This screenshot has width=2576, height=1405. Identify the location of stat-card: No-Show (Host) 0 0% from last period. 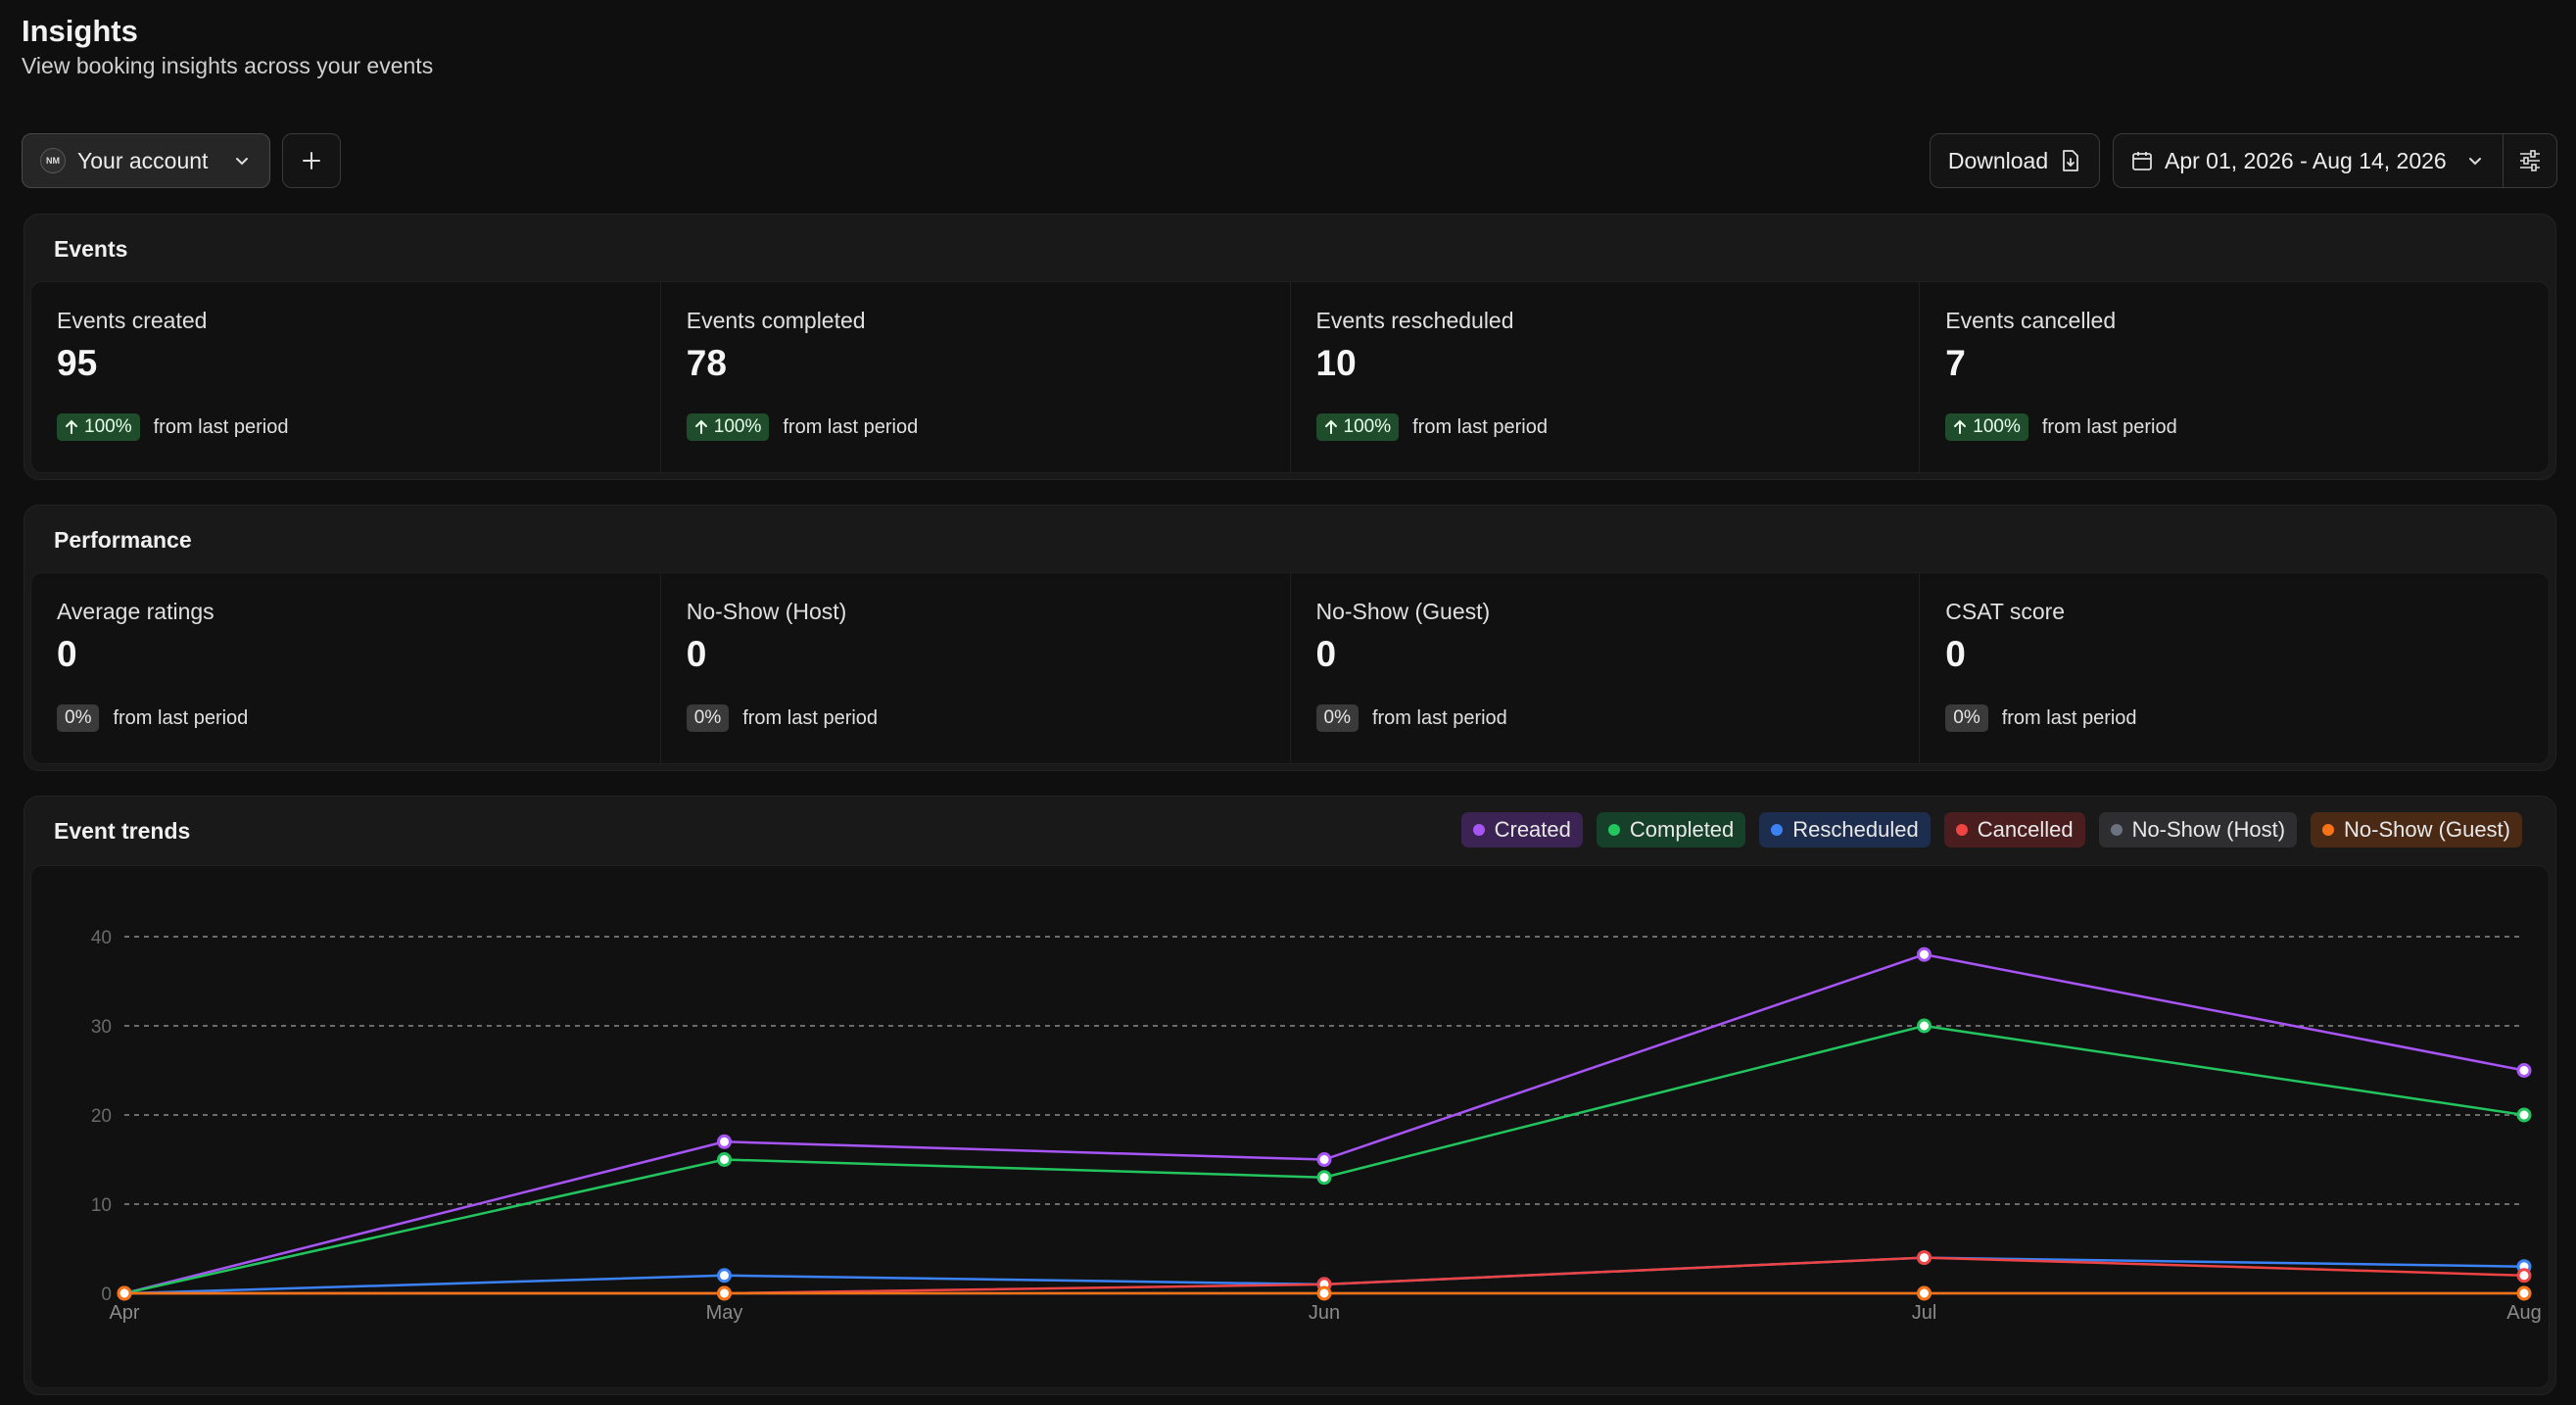
(976, 668).